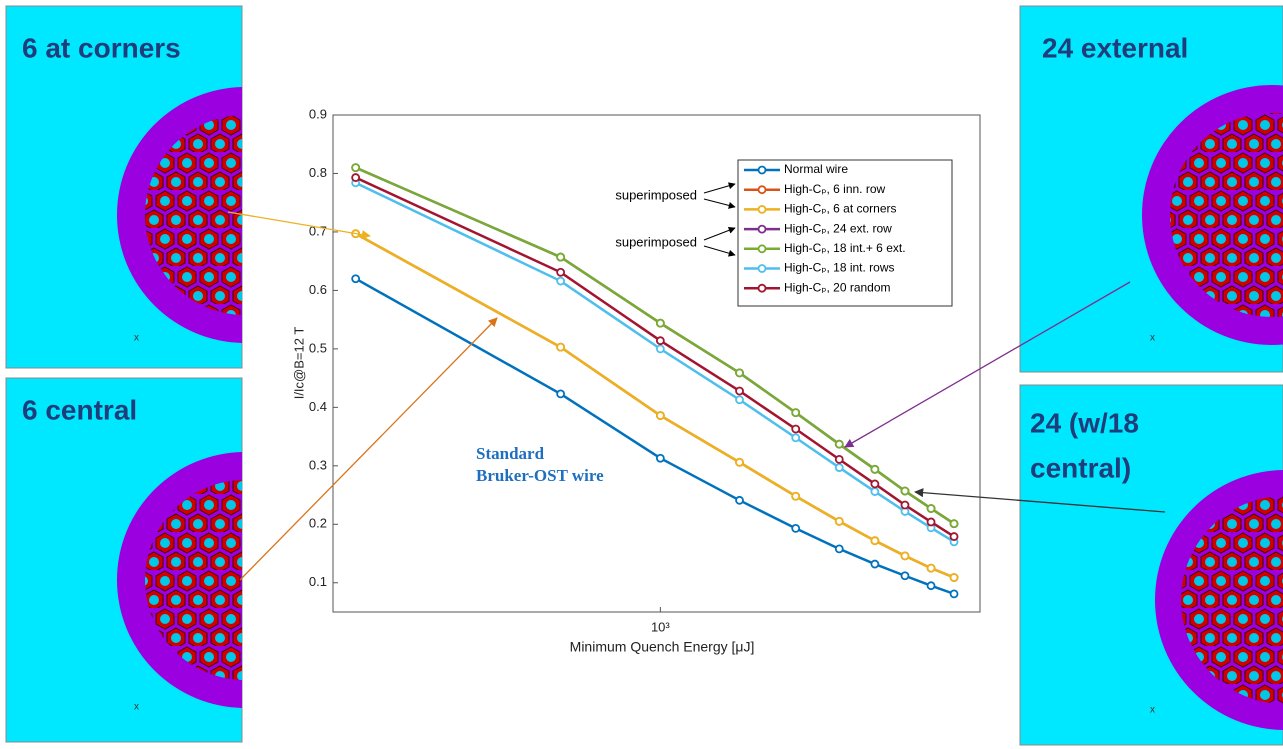 The height and width of the screenshot is (749, 1283). What do you see at coordinates (540, 475) in the screenshot?
I see `note: Bruker-OST wire` at bounding box center [540, 475].